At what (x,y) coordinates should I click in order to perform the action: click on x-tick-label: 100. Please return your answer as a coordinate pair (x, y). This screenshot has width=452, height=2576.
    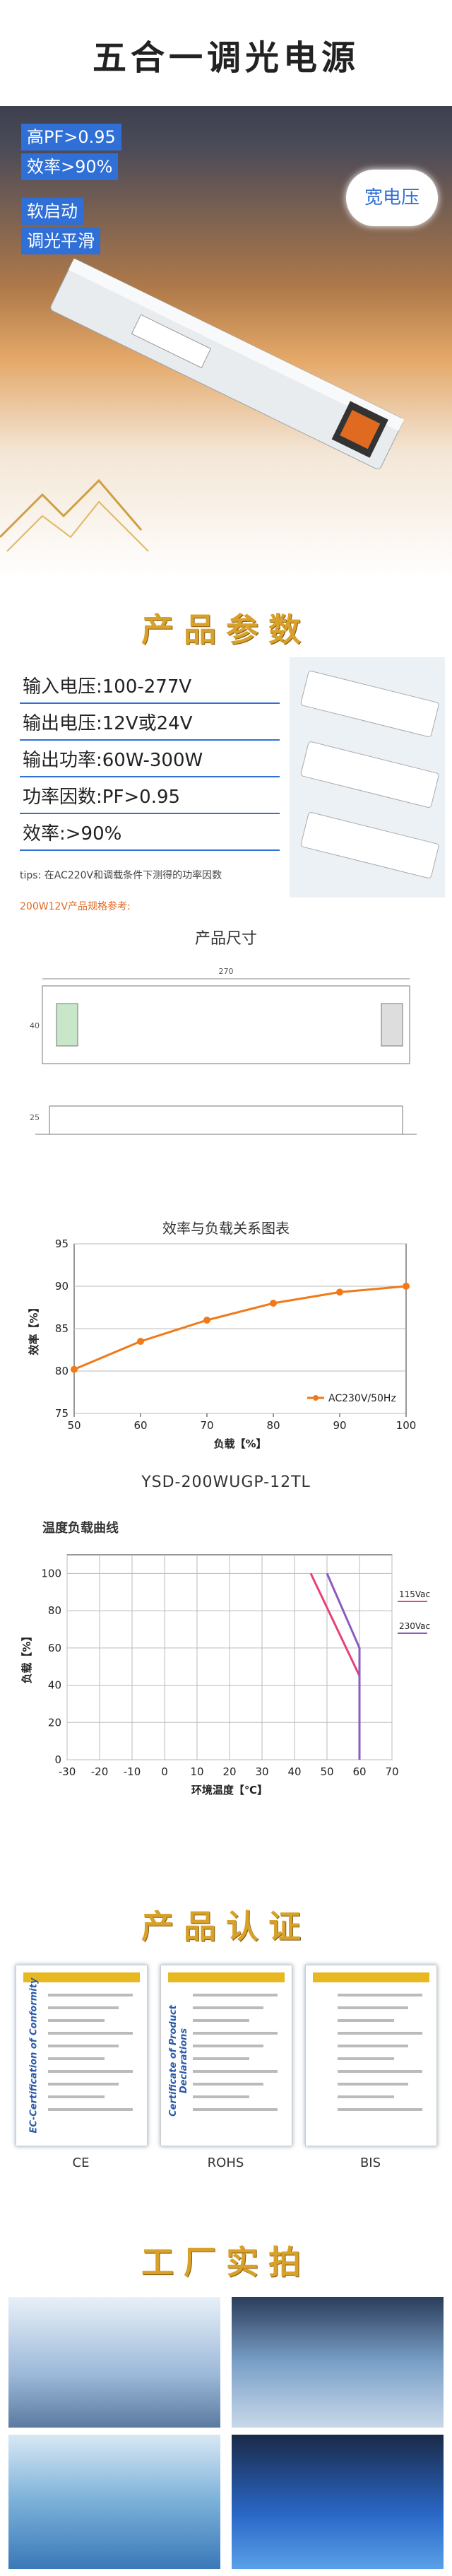
    Looking at the image, I should click on (407, 1425).